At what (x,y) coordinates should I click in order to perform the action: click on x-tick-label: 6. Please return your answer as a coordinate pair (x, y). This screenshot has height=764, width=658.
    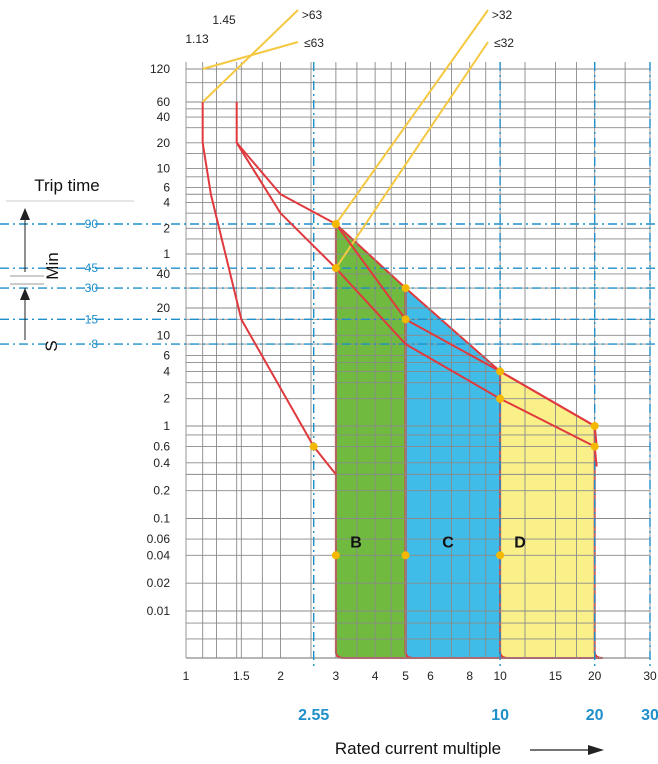
    Looking at the image, I should click on (430, 676).